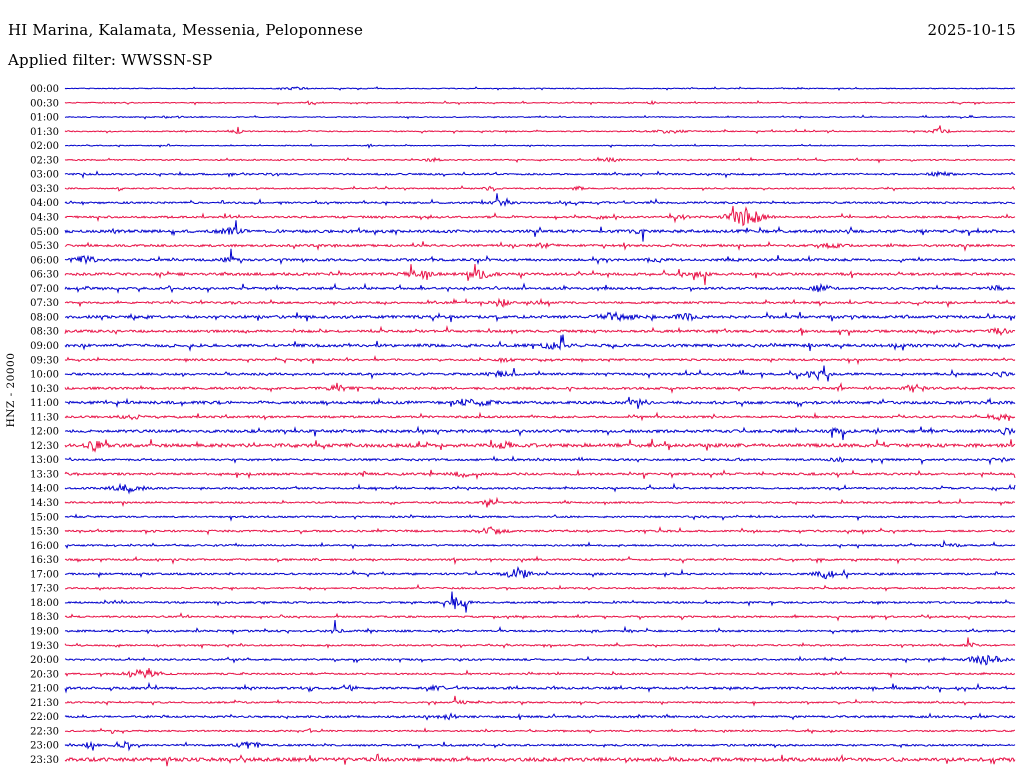  What do you see at coordinates (44, 346) in the screenshot?
I see `row-time-label: 09:00` at bounding box center [44, 346].